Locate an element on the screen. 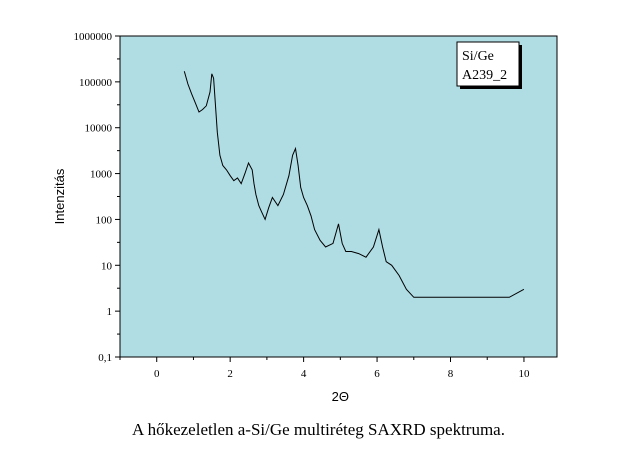 Image resolution: width=637 pixels, height=459 pixels. y-tick-label: 1000 is located at coordinates (101, 175).